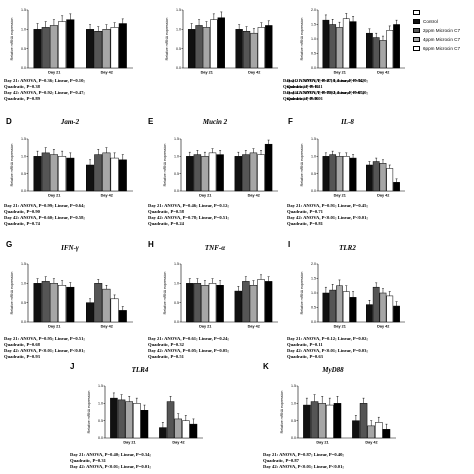  What do you see at coordinates (44, 338) in the screenshot?
I see `stats-line: Day 21: ANOVA, P=0.95; Linear, P=0.51;` at bounding box center [44, 338].